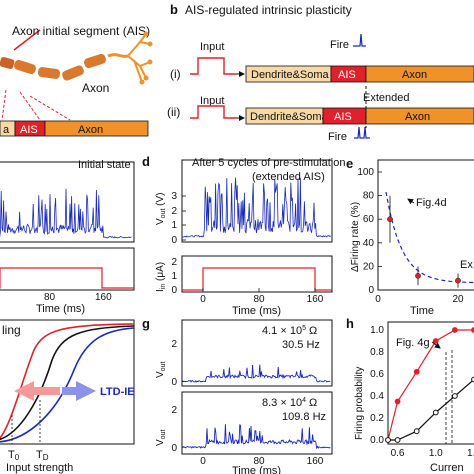 Image resolution: width=474 pixels, height=474 pixels. What do you see at coordinates (174, 225) in the screenshot?
I see `panel-d-ytick: 1` at bounding box center [174, 225].